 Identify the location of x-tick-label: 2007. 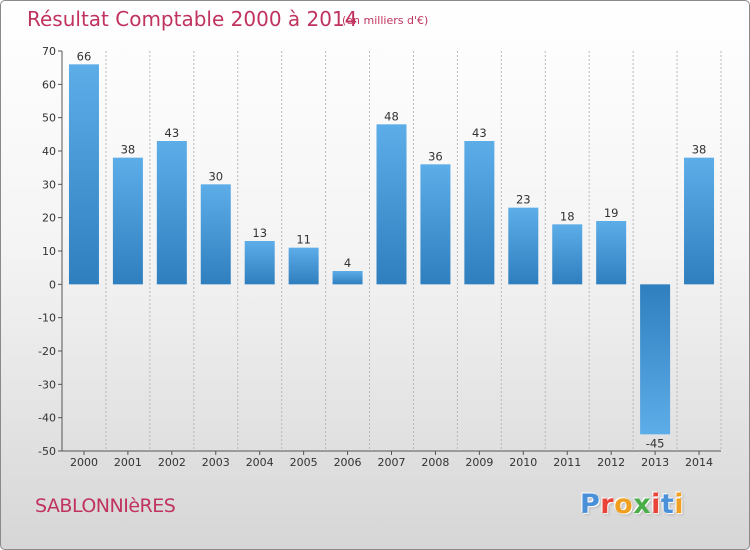
(392, 462).